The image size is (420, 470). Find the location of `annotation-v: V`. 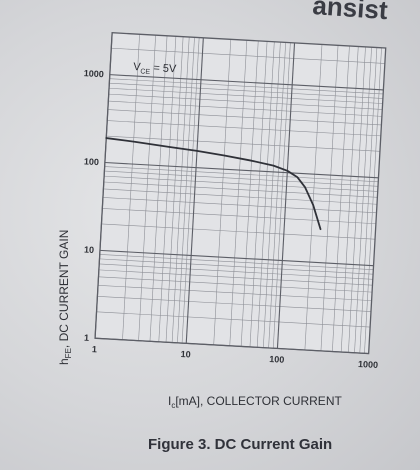

annotation-v: V is located at coordinates (137, 67).